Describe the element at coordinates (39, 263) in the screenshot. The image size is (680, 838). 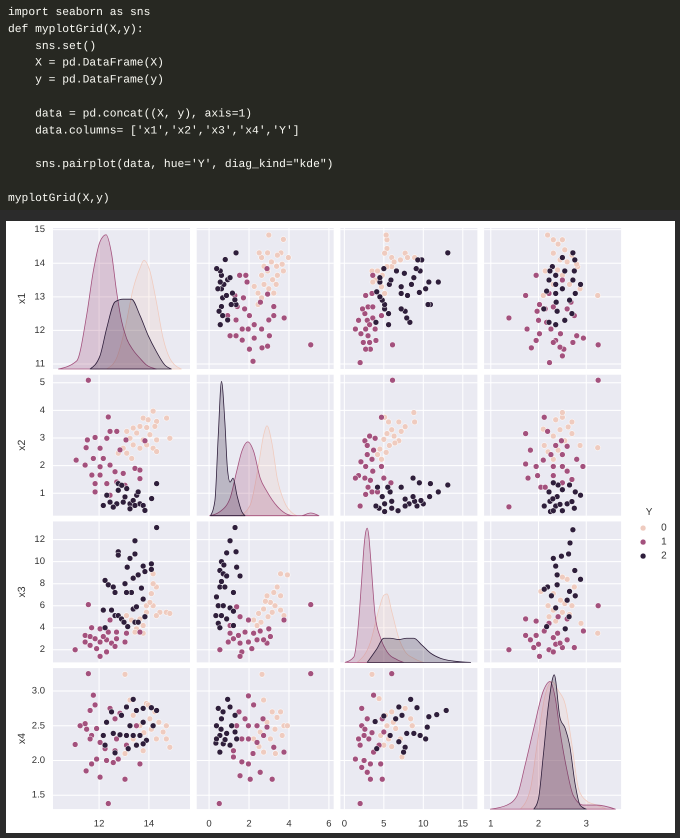
I see `y2-tick-label: 14` at that location.